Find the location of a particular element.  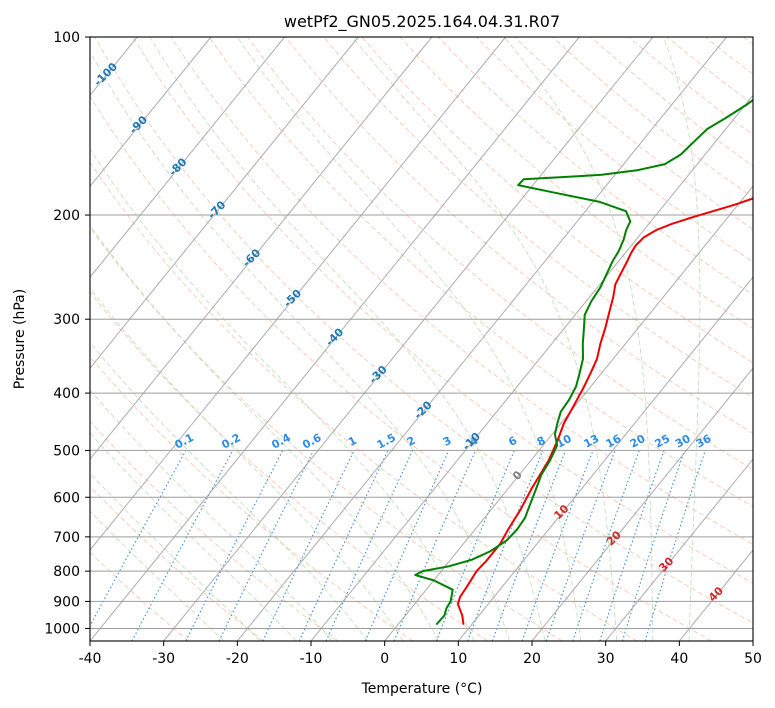

mixing-ratio-label: 16 is located at coordinates (614, 441).